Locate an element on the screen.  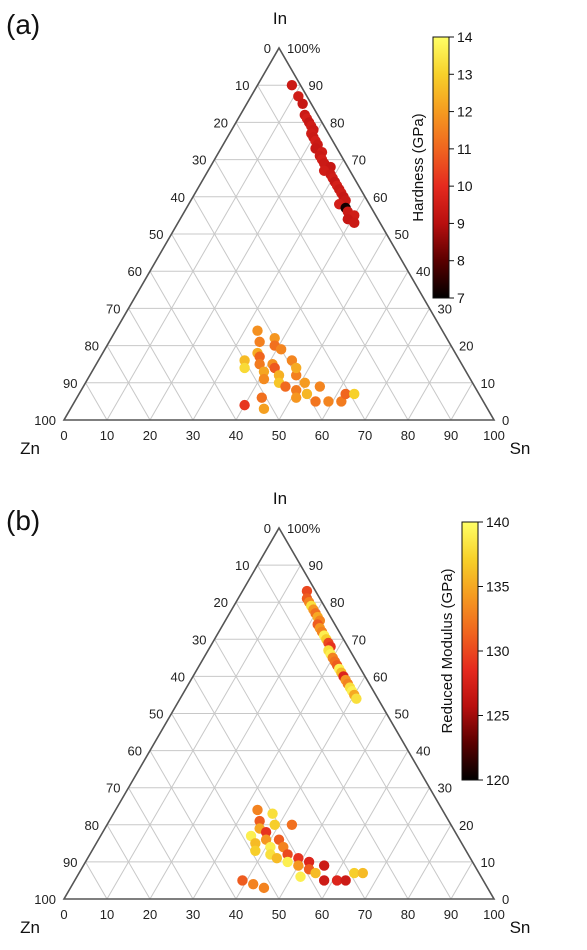
panel-label: (a) is located at coordinates (23, 24).